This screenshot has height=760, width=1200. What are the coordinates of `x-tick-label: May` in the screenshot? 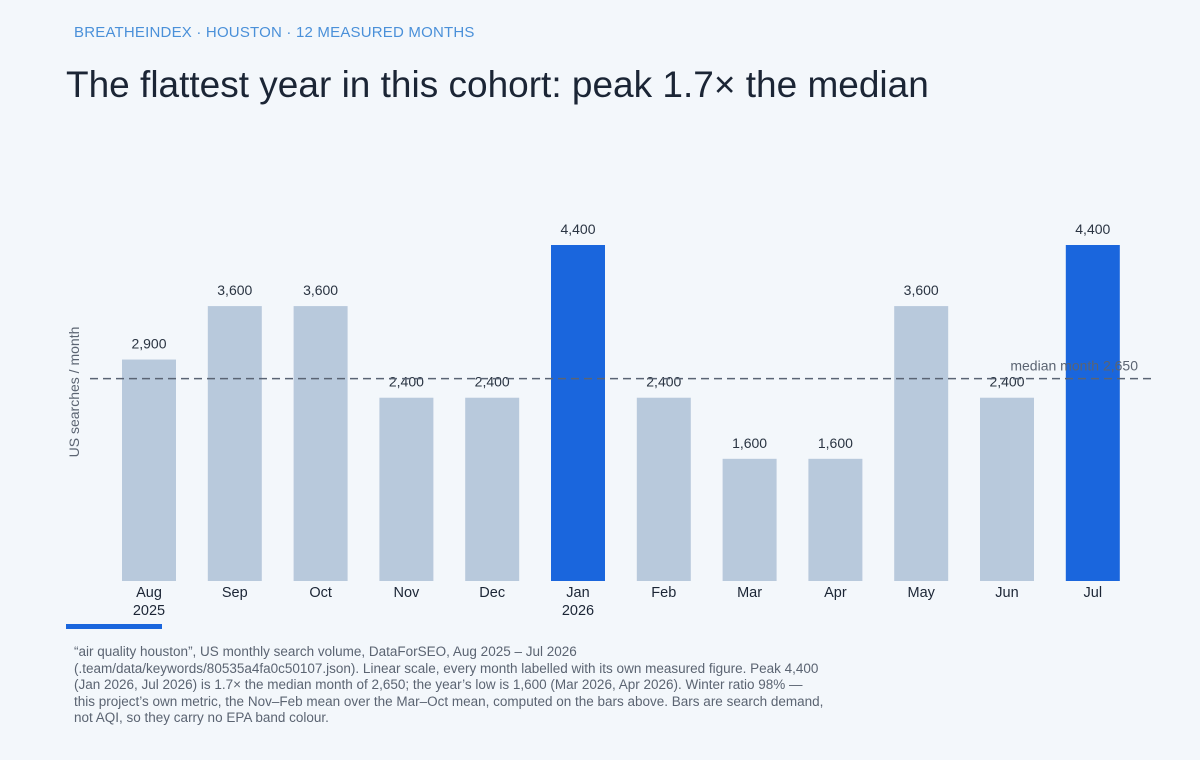 It's located at (921, 593).